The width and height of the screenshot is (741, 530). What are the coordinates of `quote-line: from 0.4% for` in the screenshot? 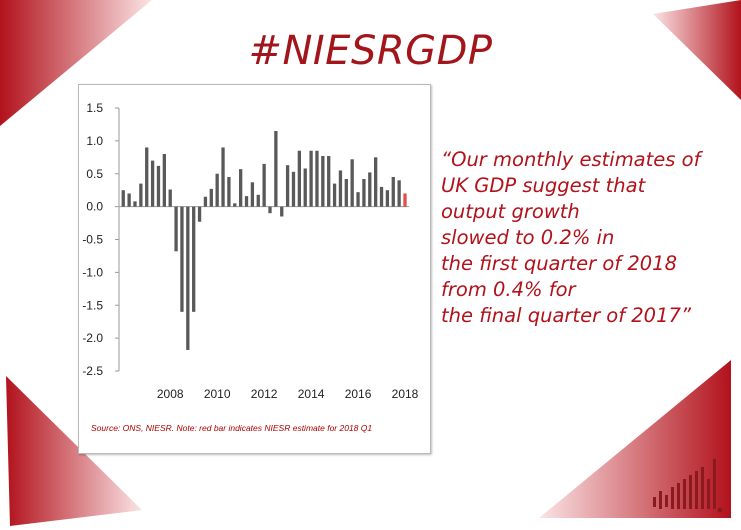 It's located at (508, 289).